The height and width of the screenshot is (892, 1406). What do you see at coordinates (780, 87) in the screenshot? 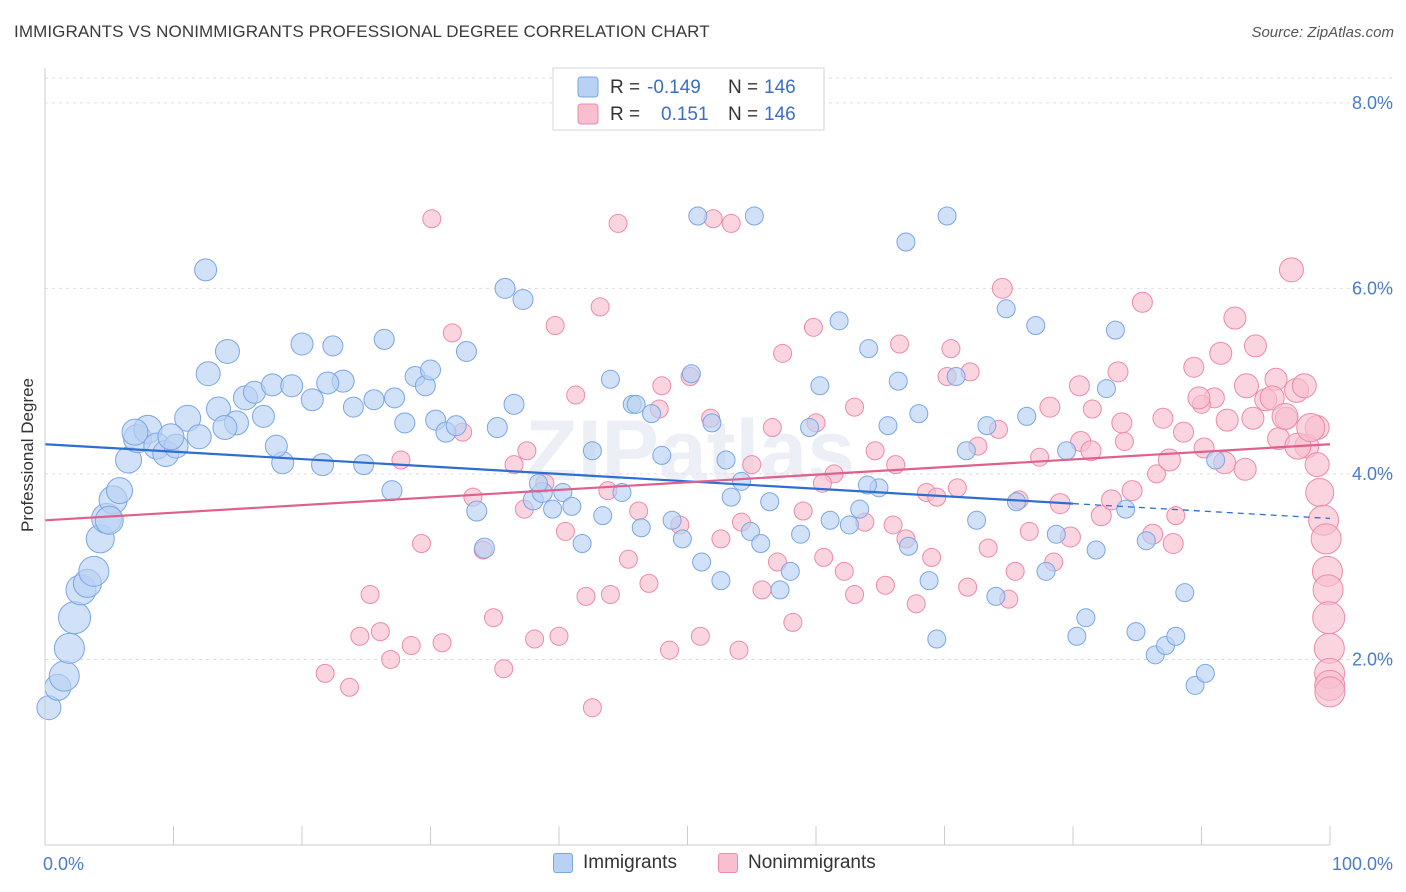
I see `legend-n-value-1: 146` at bounding box center [780, 87].